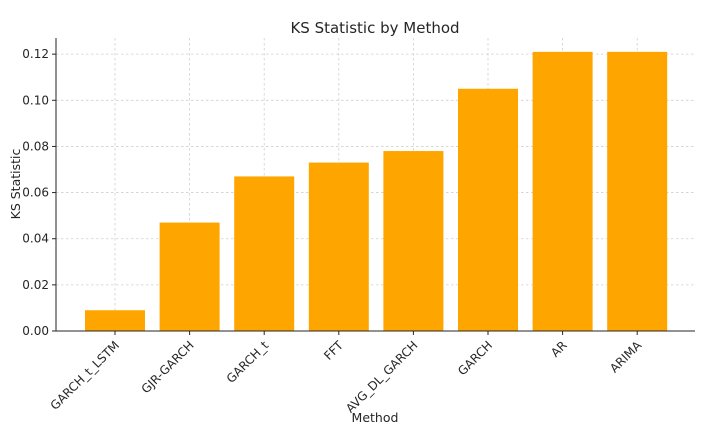  I want to click on bar-ar, so click(562, 191).